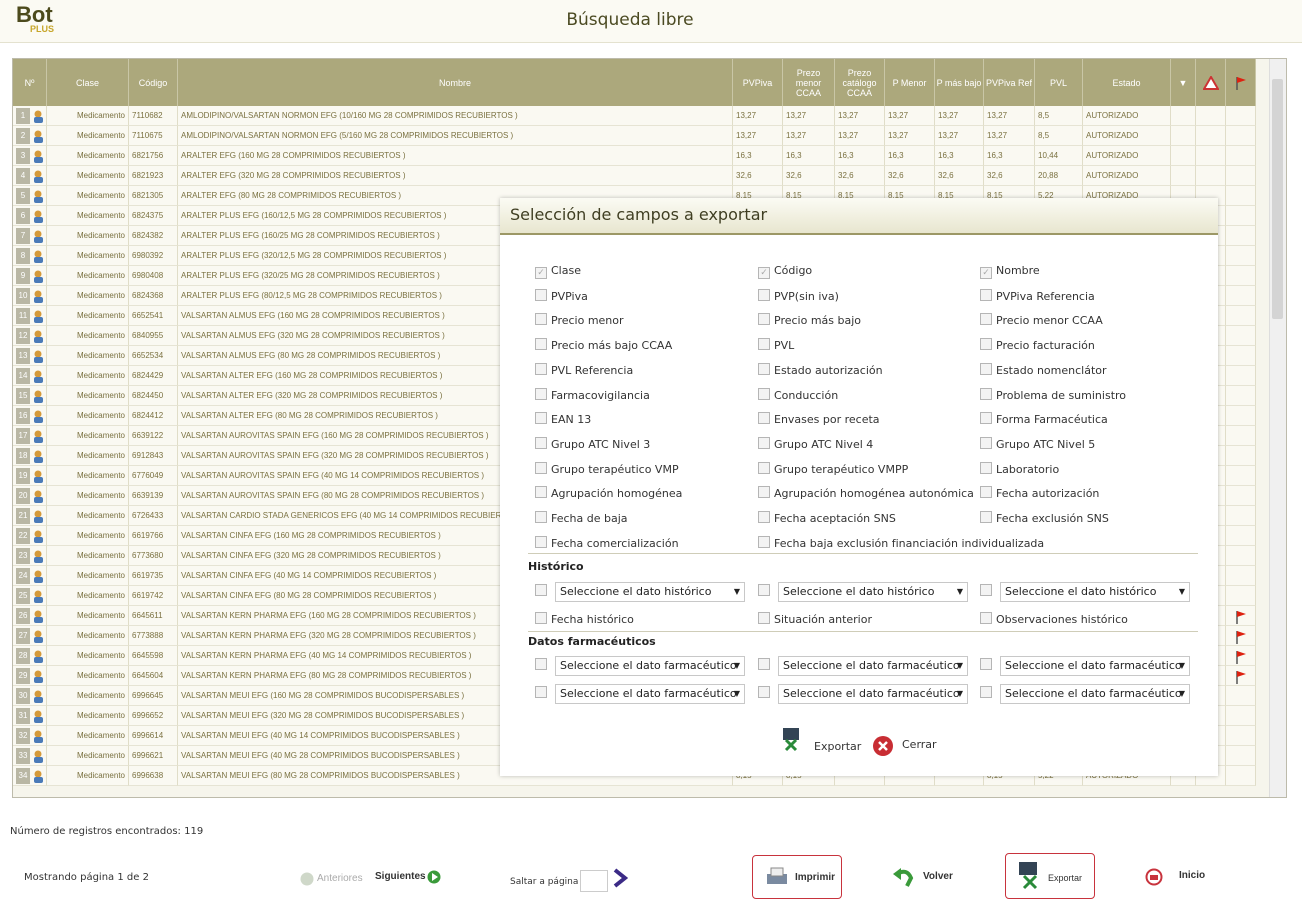 The width and height of the screenshot is (1302, 905). Describe the element at coordinates (795, 741) in the screenshot. I see `export-action: Exportar` at that location.